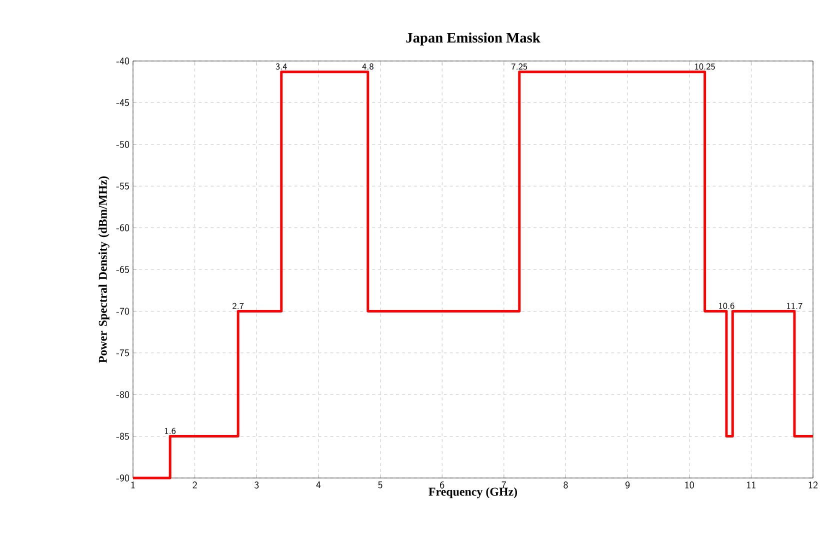  Describe the element at coordinates (473, 492) in the screenshot. I see `x-axis-title: Frequency (GHz)` at that location.